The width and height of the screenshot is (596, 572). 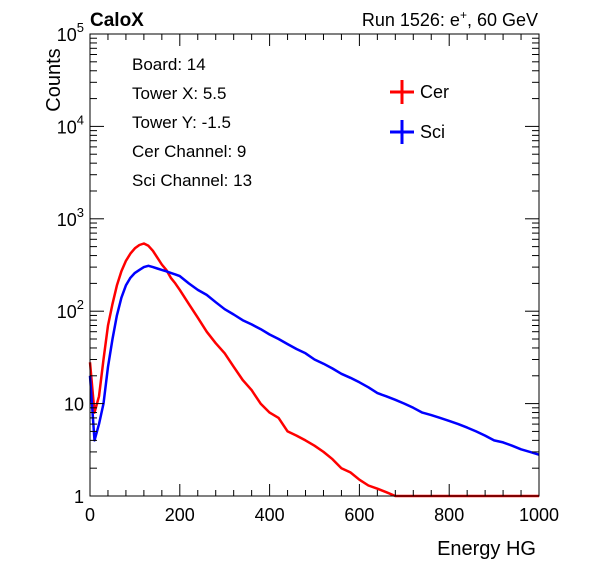 I want to click on legend: Cer Sci, so click(x=419, y=112).